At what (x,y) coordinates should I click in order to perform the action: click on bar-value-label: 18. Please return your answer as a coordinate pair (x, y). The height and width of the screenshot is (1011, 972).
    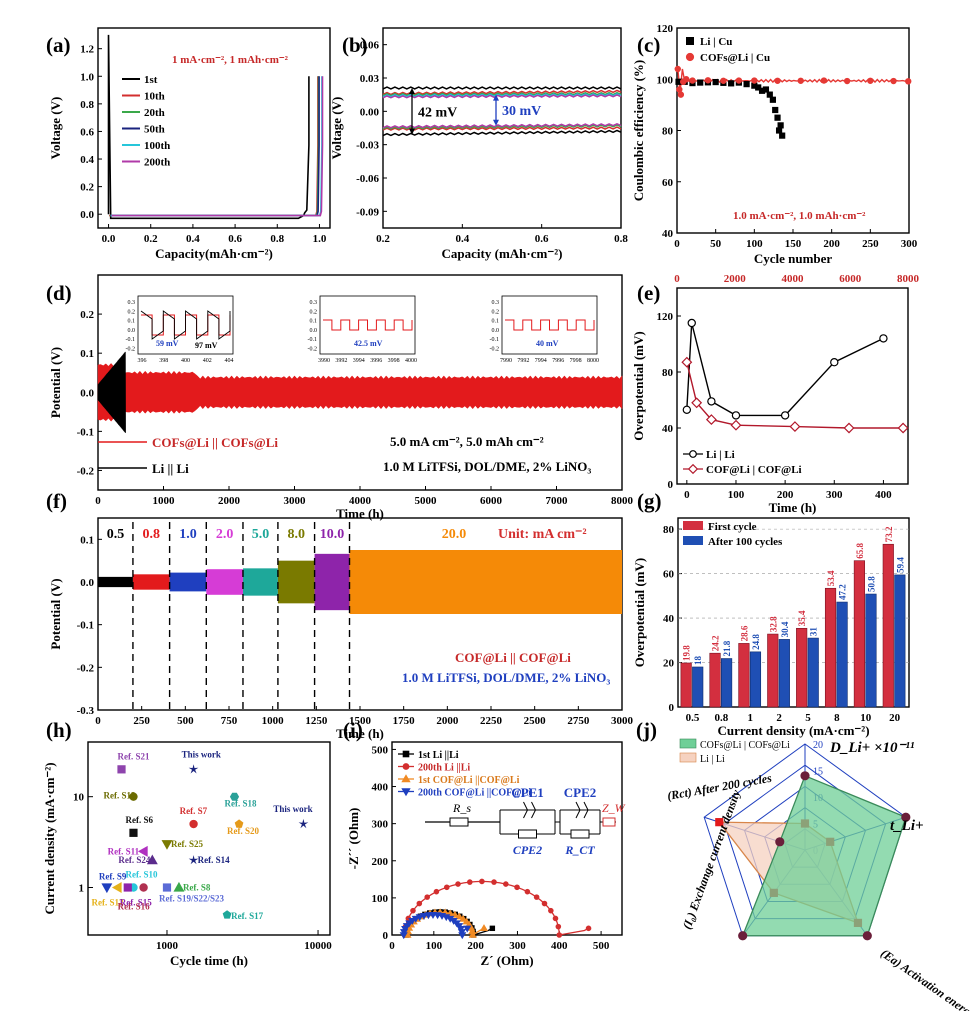
    Looking at the image, I should click on (698, 660).